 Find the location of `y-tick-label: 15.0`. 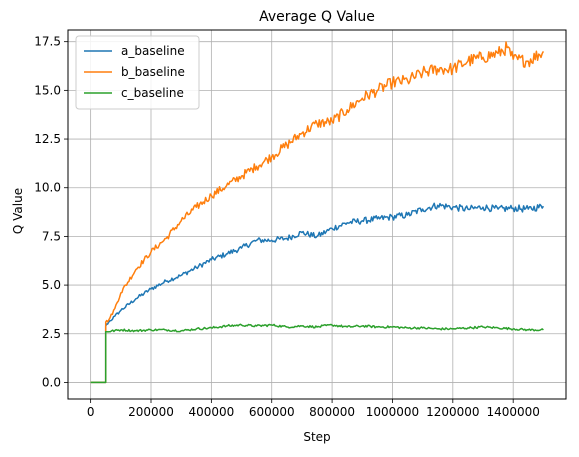

y-tick-label: 15.0 is located at coordinates (47, 90).